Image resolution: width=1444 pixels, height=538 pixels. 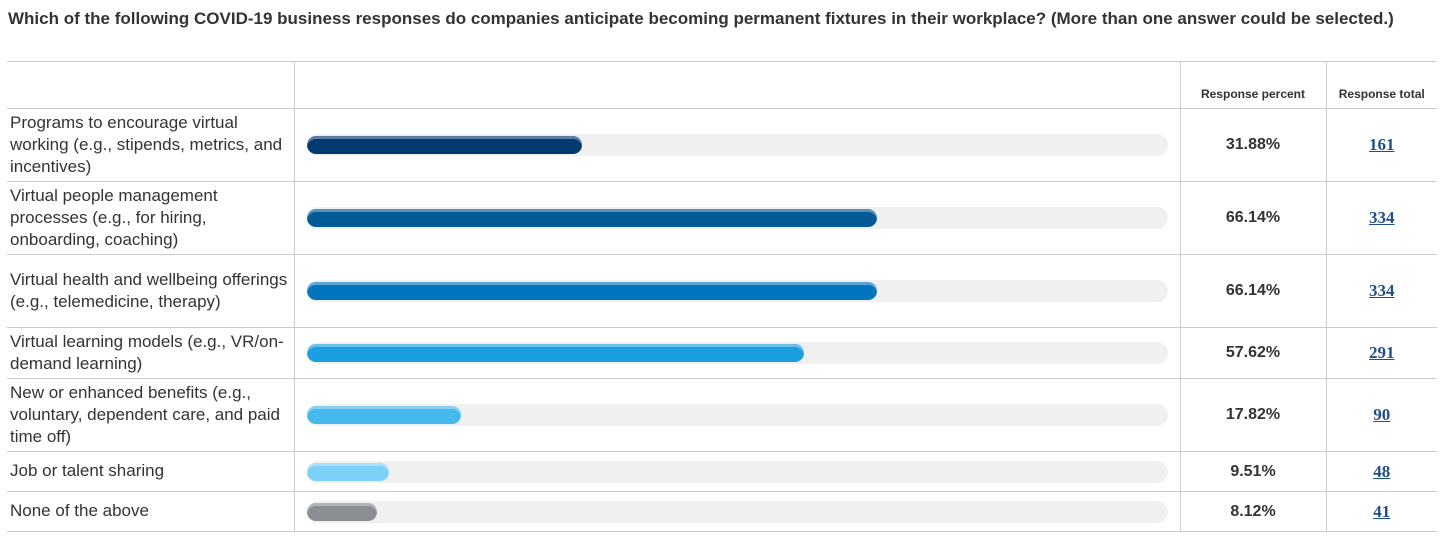 I want to click on response-total-header: Response total, so click(x=1381, y=85).